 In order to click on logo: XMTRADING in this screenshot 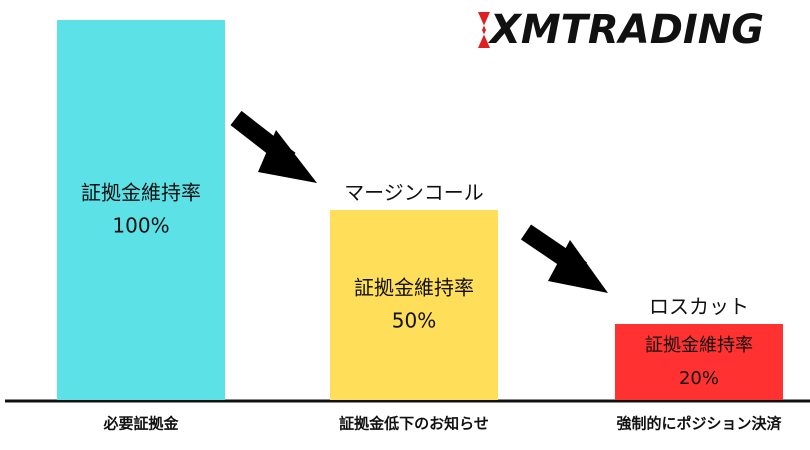, I will do `click(625, 30)`.